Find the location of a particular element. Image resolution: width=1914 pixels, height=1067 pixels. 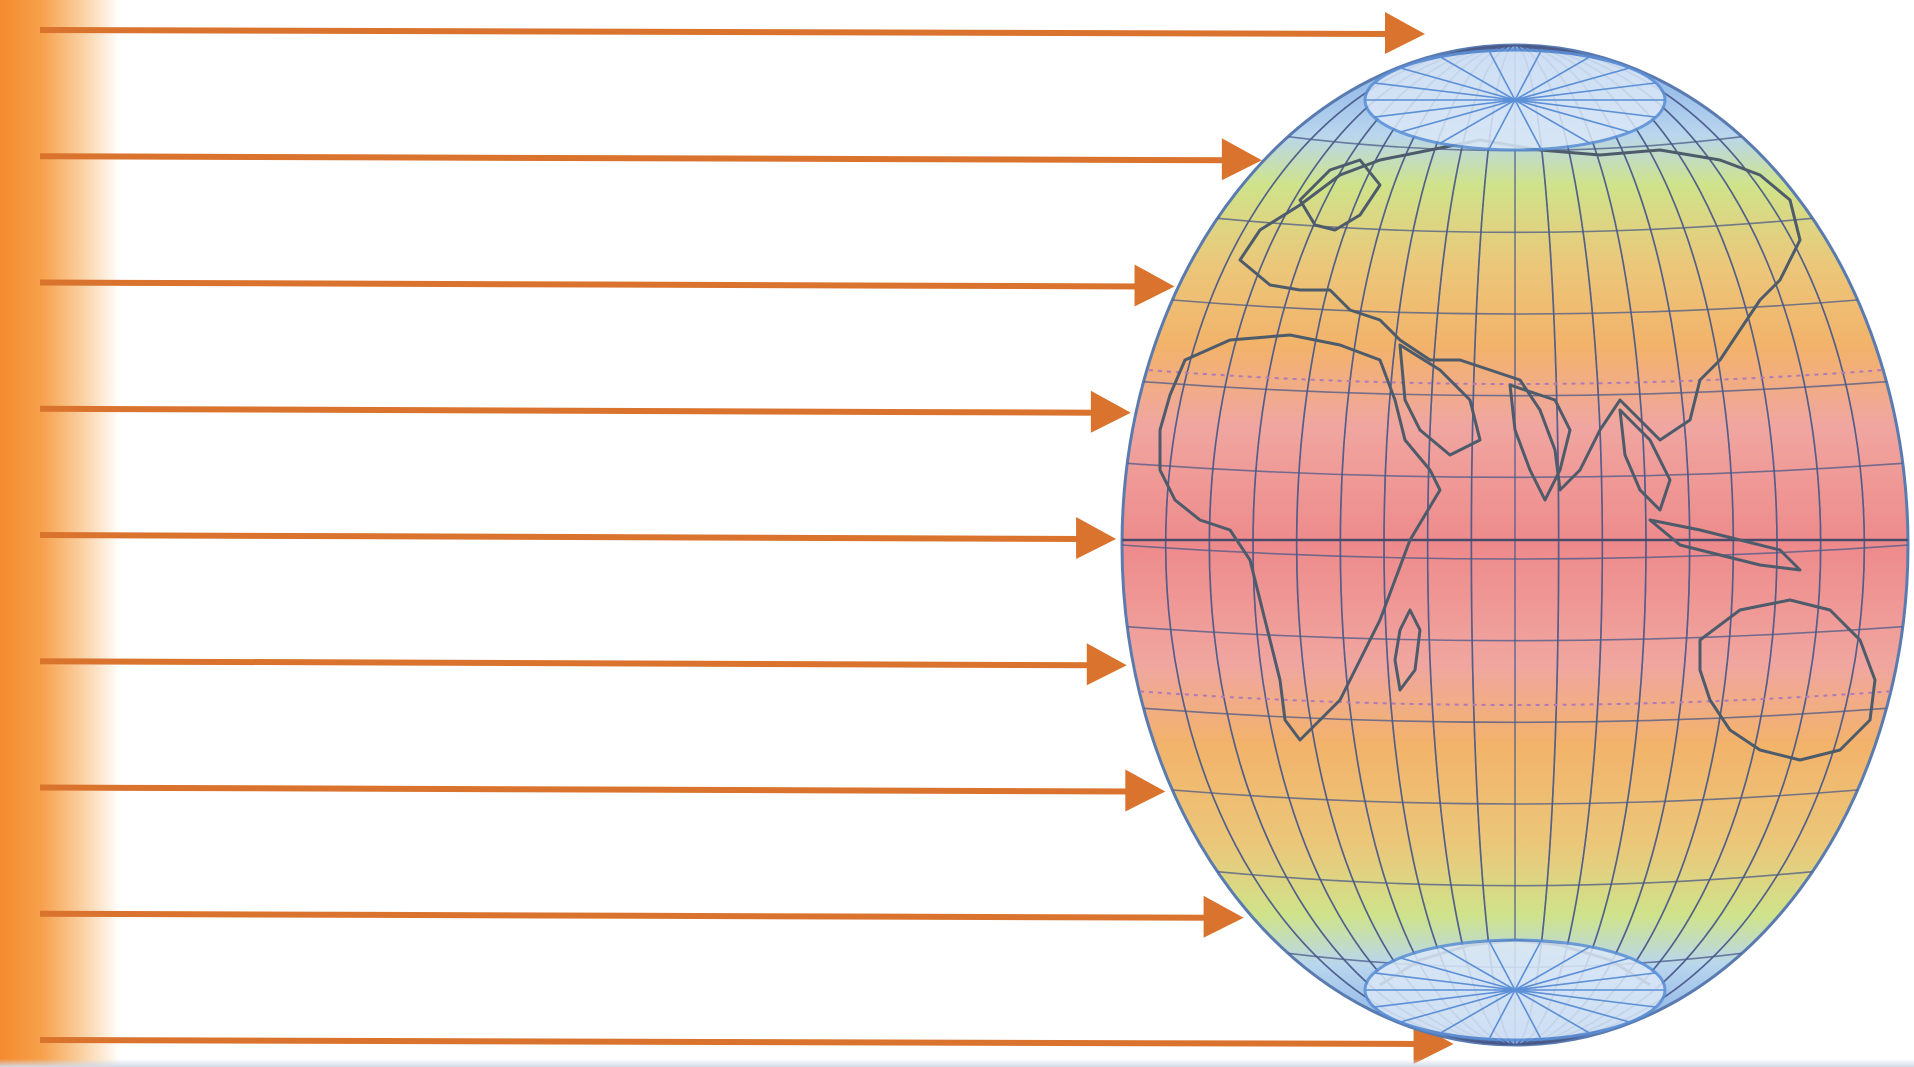

southeast-asia-outline is located at coordinates (1645, 460).